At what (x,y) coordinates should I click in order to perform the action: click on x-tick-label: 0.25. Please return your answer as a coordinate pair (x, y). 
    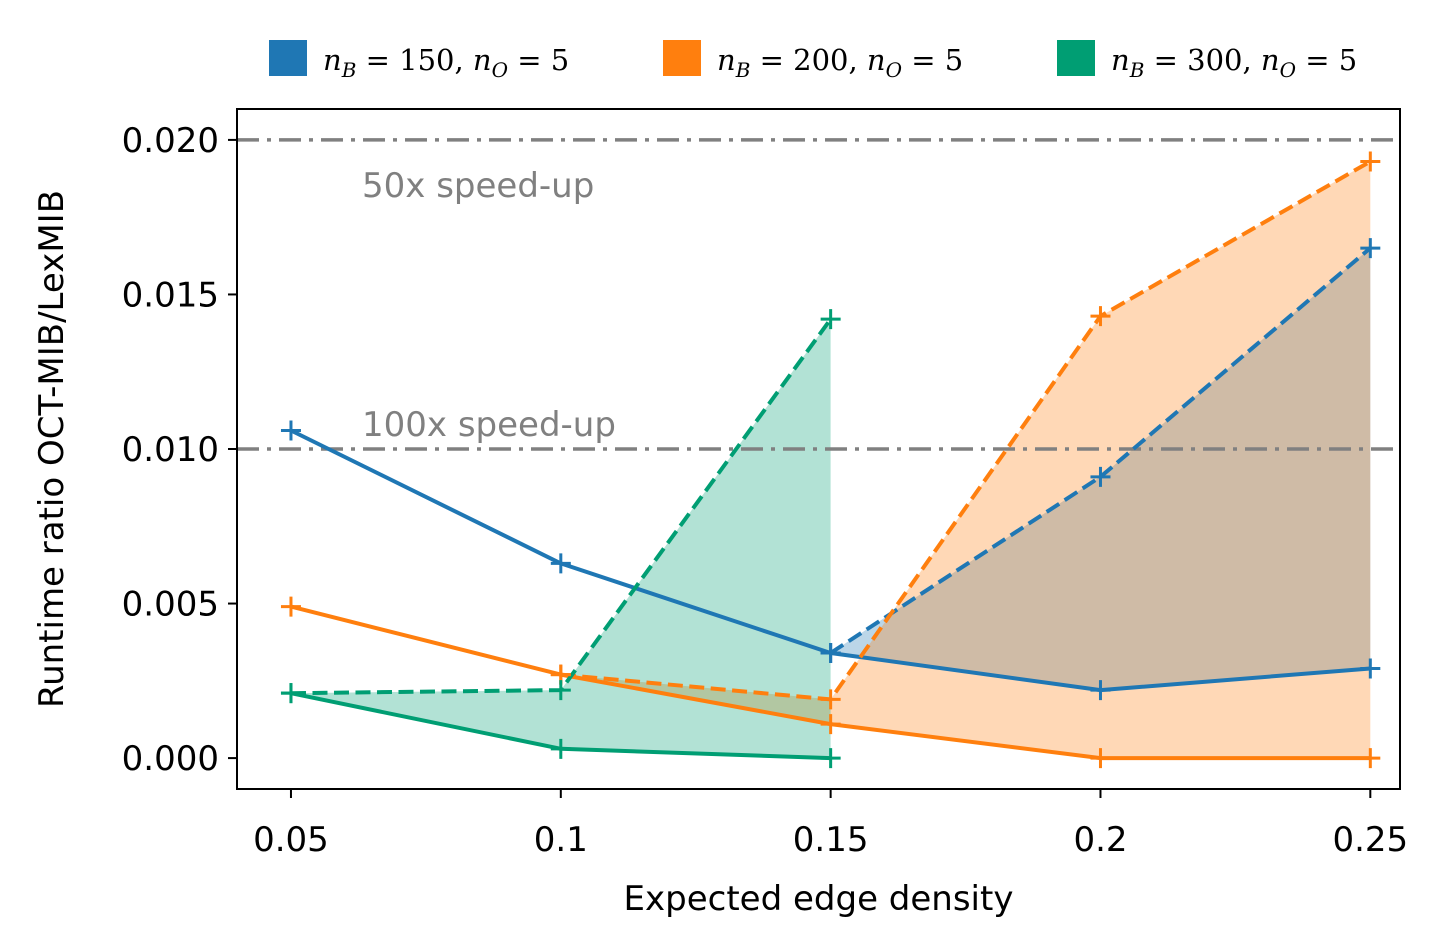
    Looking at the image, I should click on (1370, 840).